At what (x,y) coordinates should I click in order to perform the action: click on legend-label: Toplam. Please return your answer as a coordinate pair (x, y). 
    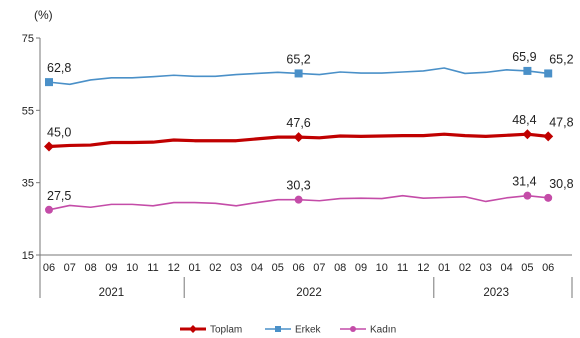
    Looking at the image, I should click on (226, 330).